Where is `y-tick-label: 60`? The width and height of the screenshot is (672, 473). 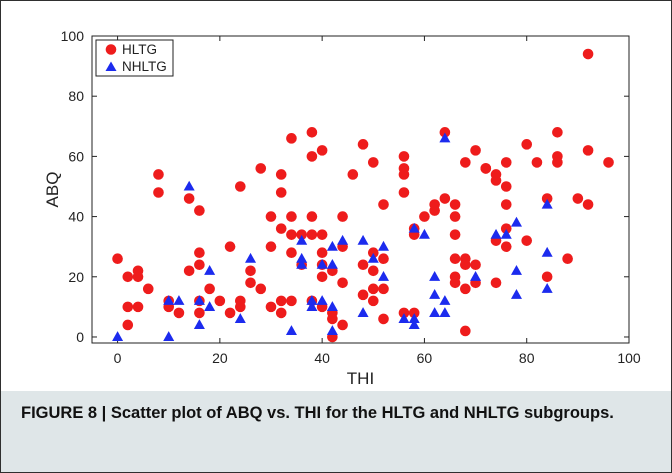
y-tick-label: 60 is located at coordinates (76, 156).